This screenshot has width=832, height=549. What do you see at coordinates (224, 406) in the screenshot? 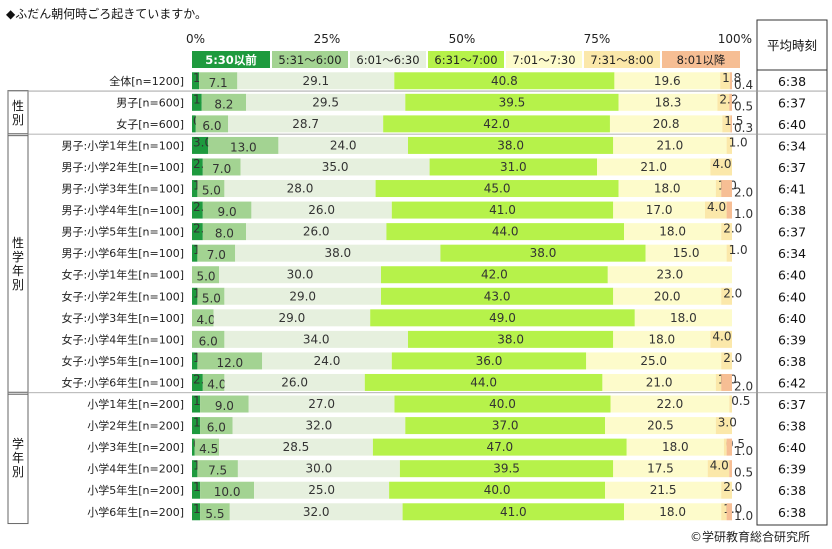
I see `data-label: 9.0` at bounding box center [224, 406].